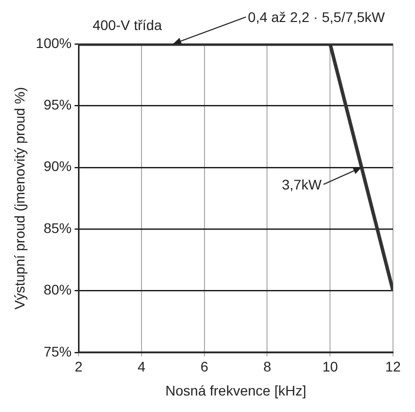 The image size is (415, 412). Describe the element at coordinates (58, 166) in the screenshot. I see `y-tick-label: 90%` at that location.